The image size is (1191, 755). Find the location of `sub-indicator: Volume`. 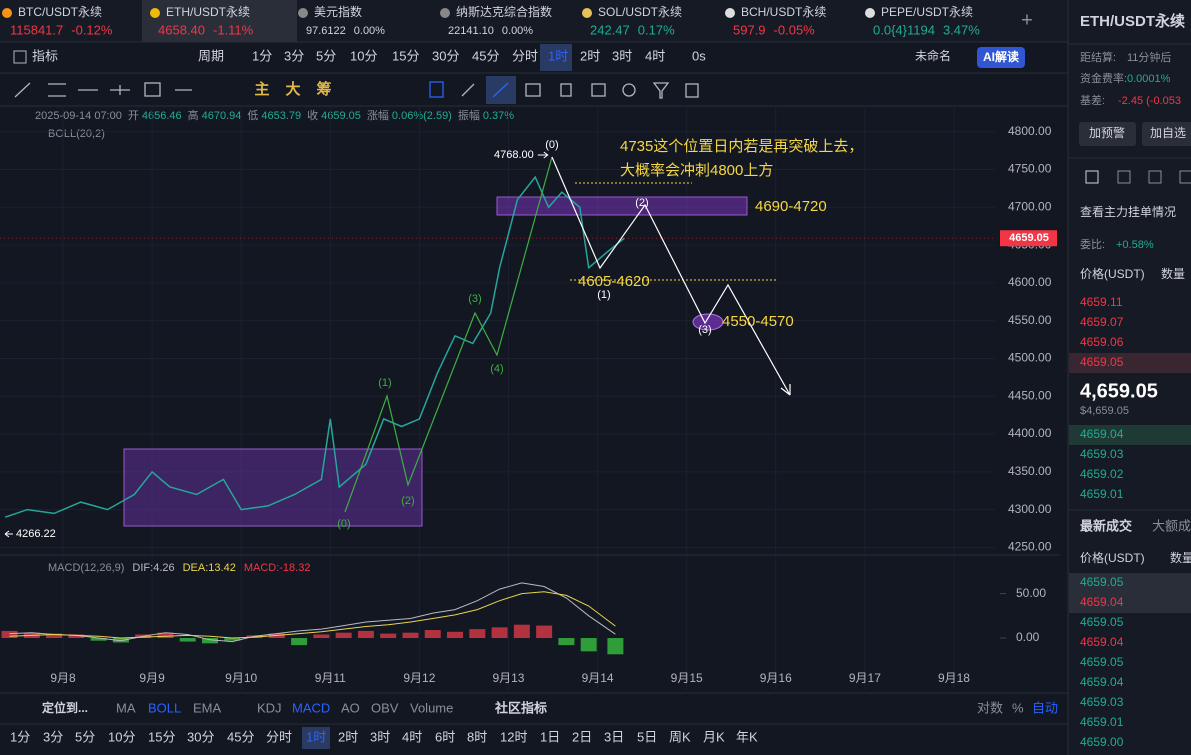

sub-indicator: Volume is located at coordinates (431, 707).